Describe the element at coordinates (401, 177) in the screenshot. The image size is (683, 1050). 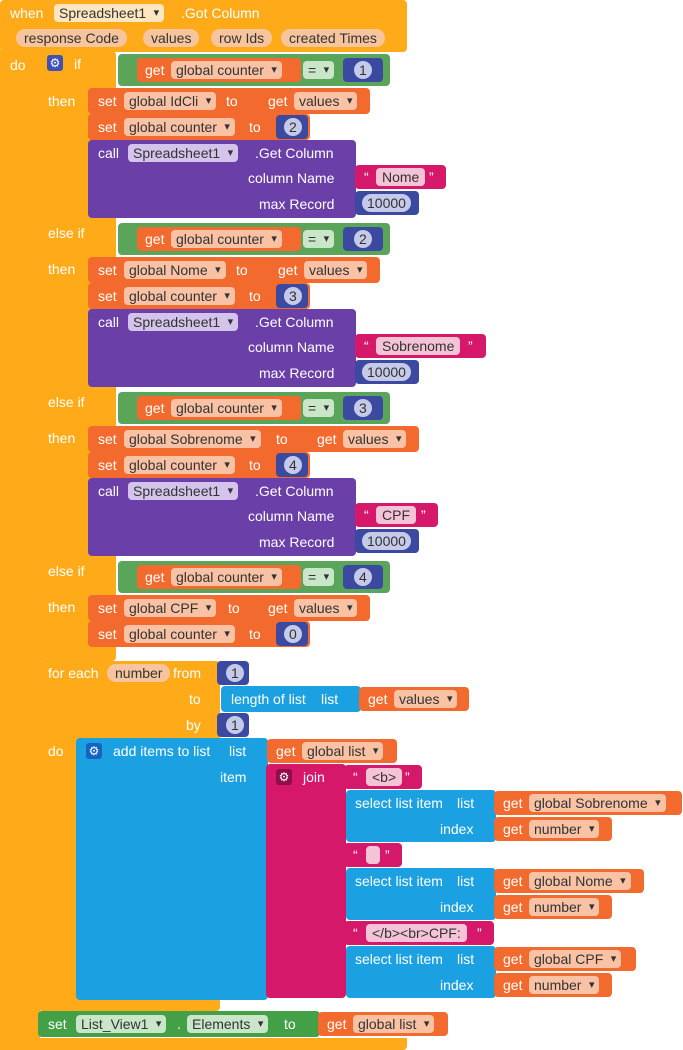
I see `string-value: Nome` at that location.